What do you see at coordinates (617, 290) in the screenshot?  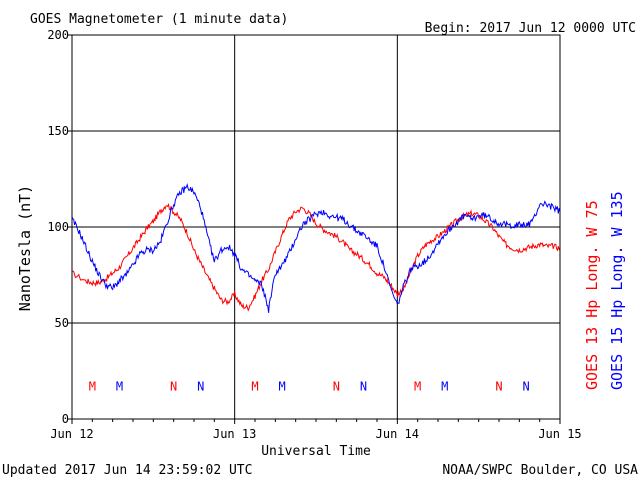 I see `legend-goes15: GOES 15 Hp Long. W 135` at bounding box center [617, 290].